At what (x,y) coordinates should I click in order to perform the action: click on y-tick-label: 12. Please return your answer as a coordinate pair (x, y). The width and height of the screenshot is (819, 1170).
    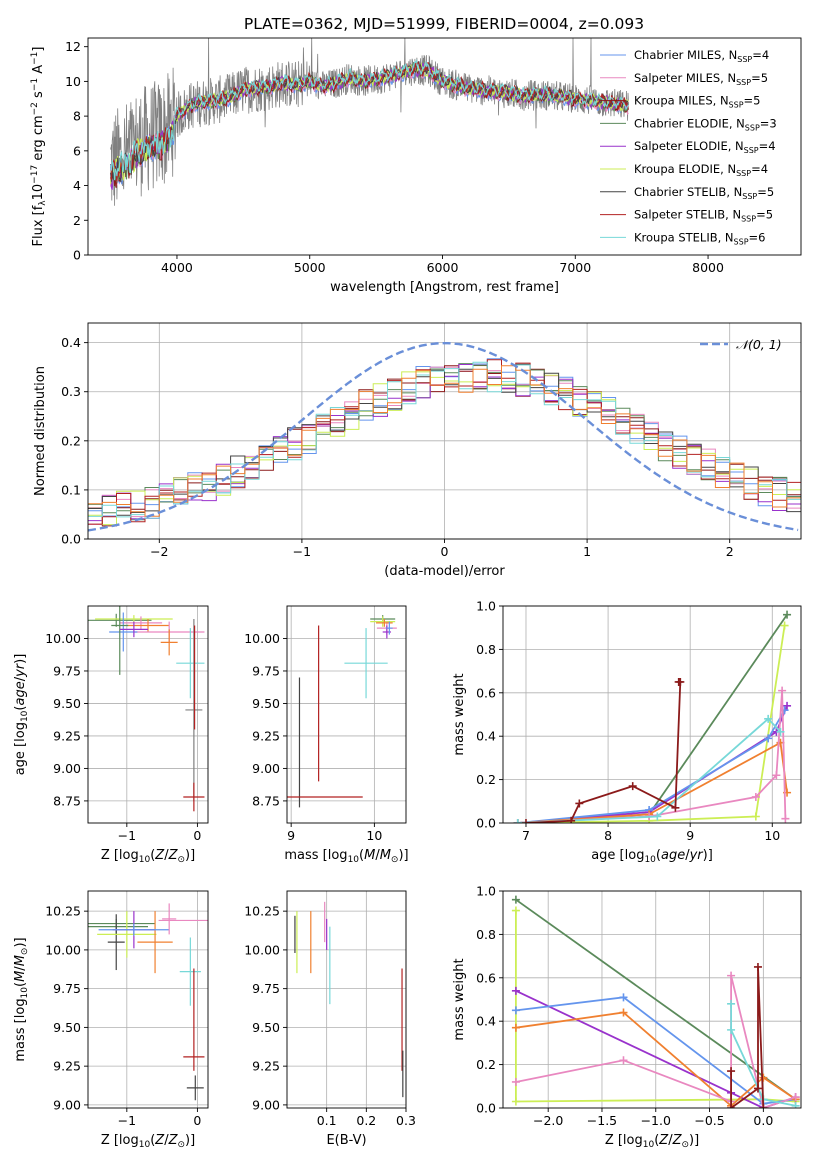
    Looking at the image, I should click on (73, 46).